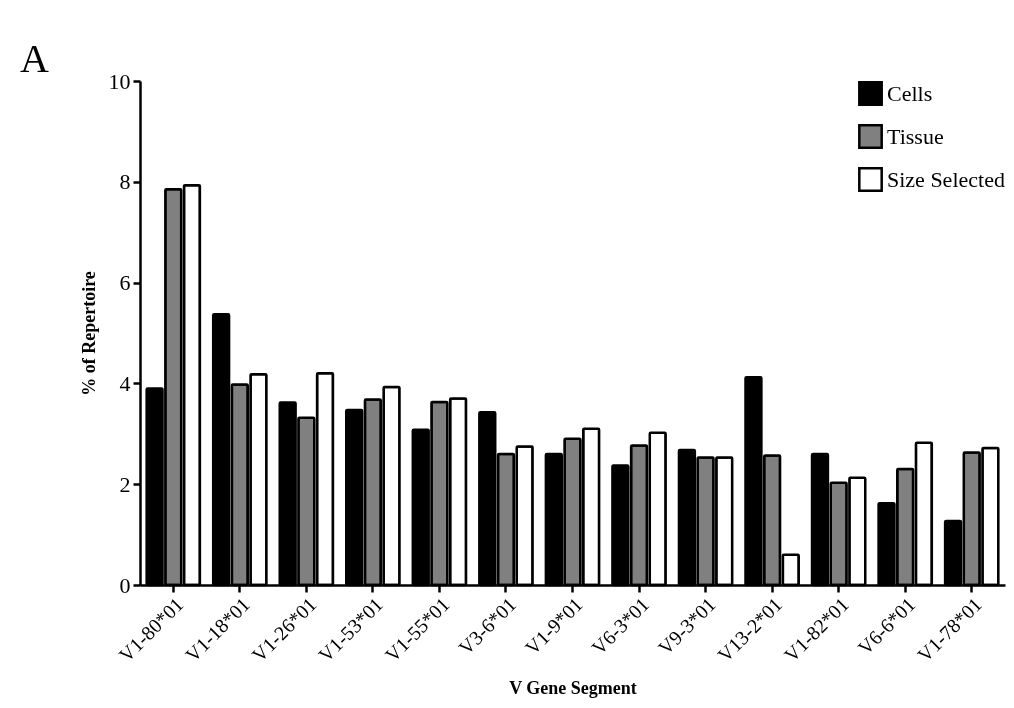  I want to click on text: A, so click(34, 58).